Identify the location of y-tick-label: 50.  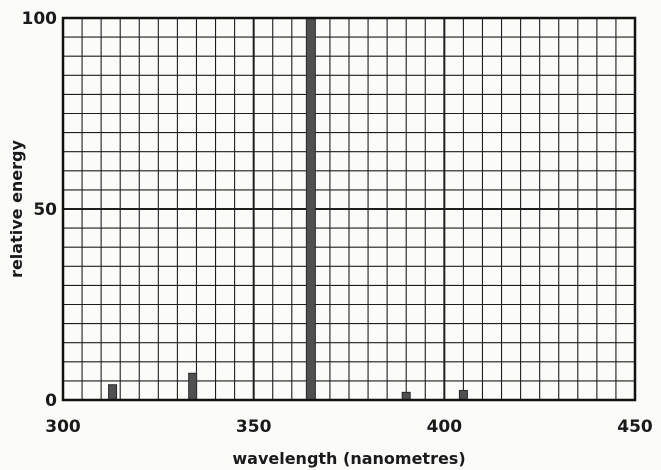
(45, 210).